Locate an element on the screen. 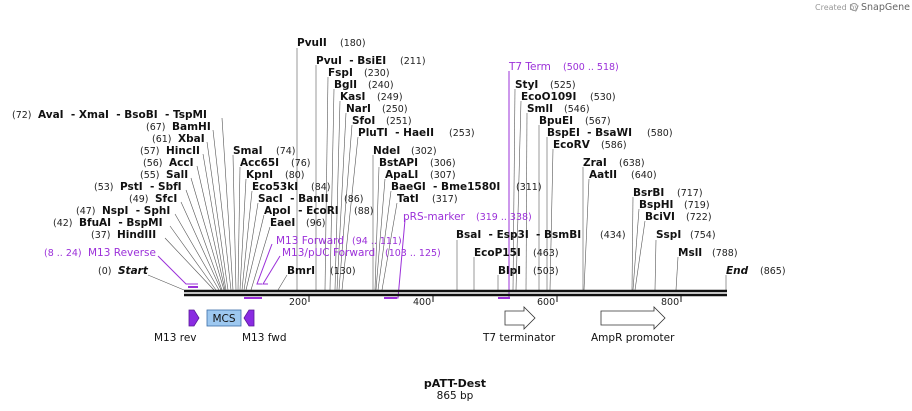  tick-label-600: 600 is located at coordinates (546, 302).